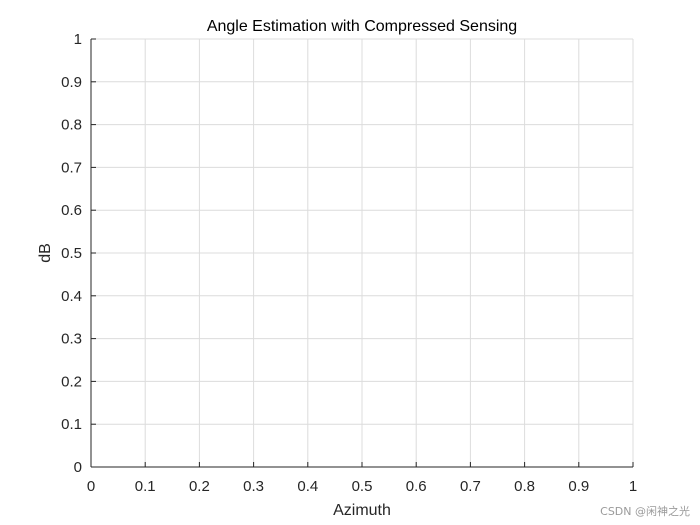 The width and height of the screenshot is (700, 525). I want to click on x-tick-label: 0.9, so click(578, 486).